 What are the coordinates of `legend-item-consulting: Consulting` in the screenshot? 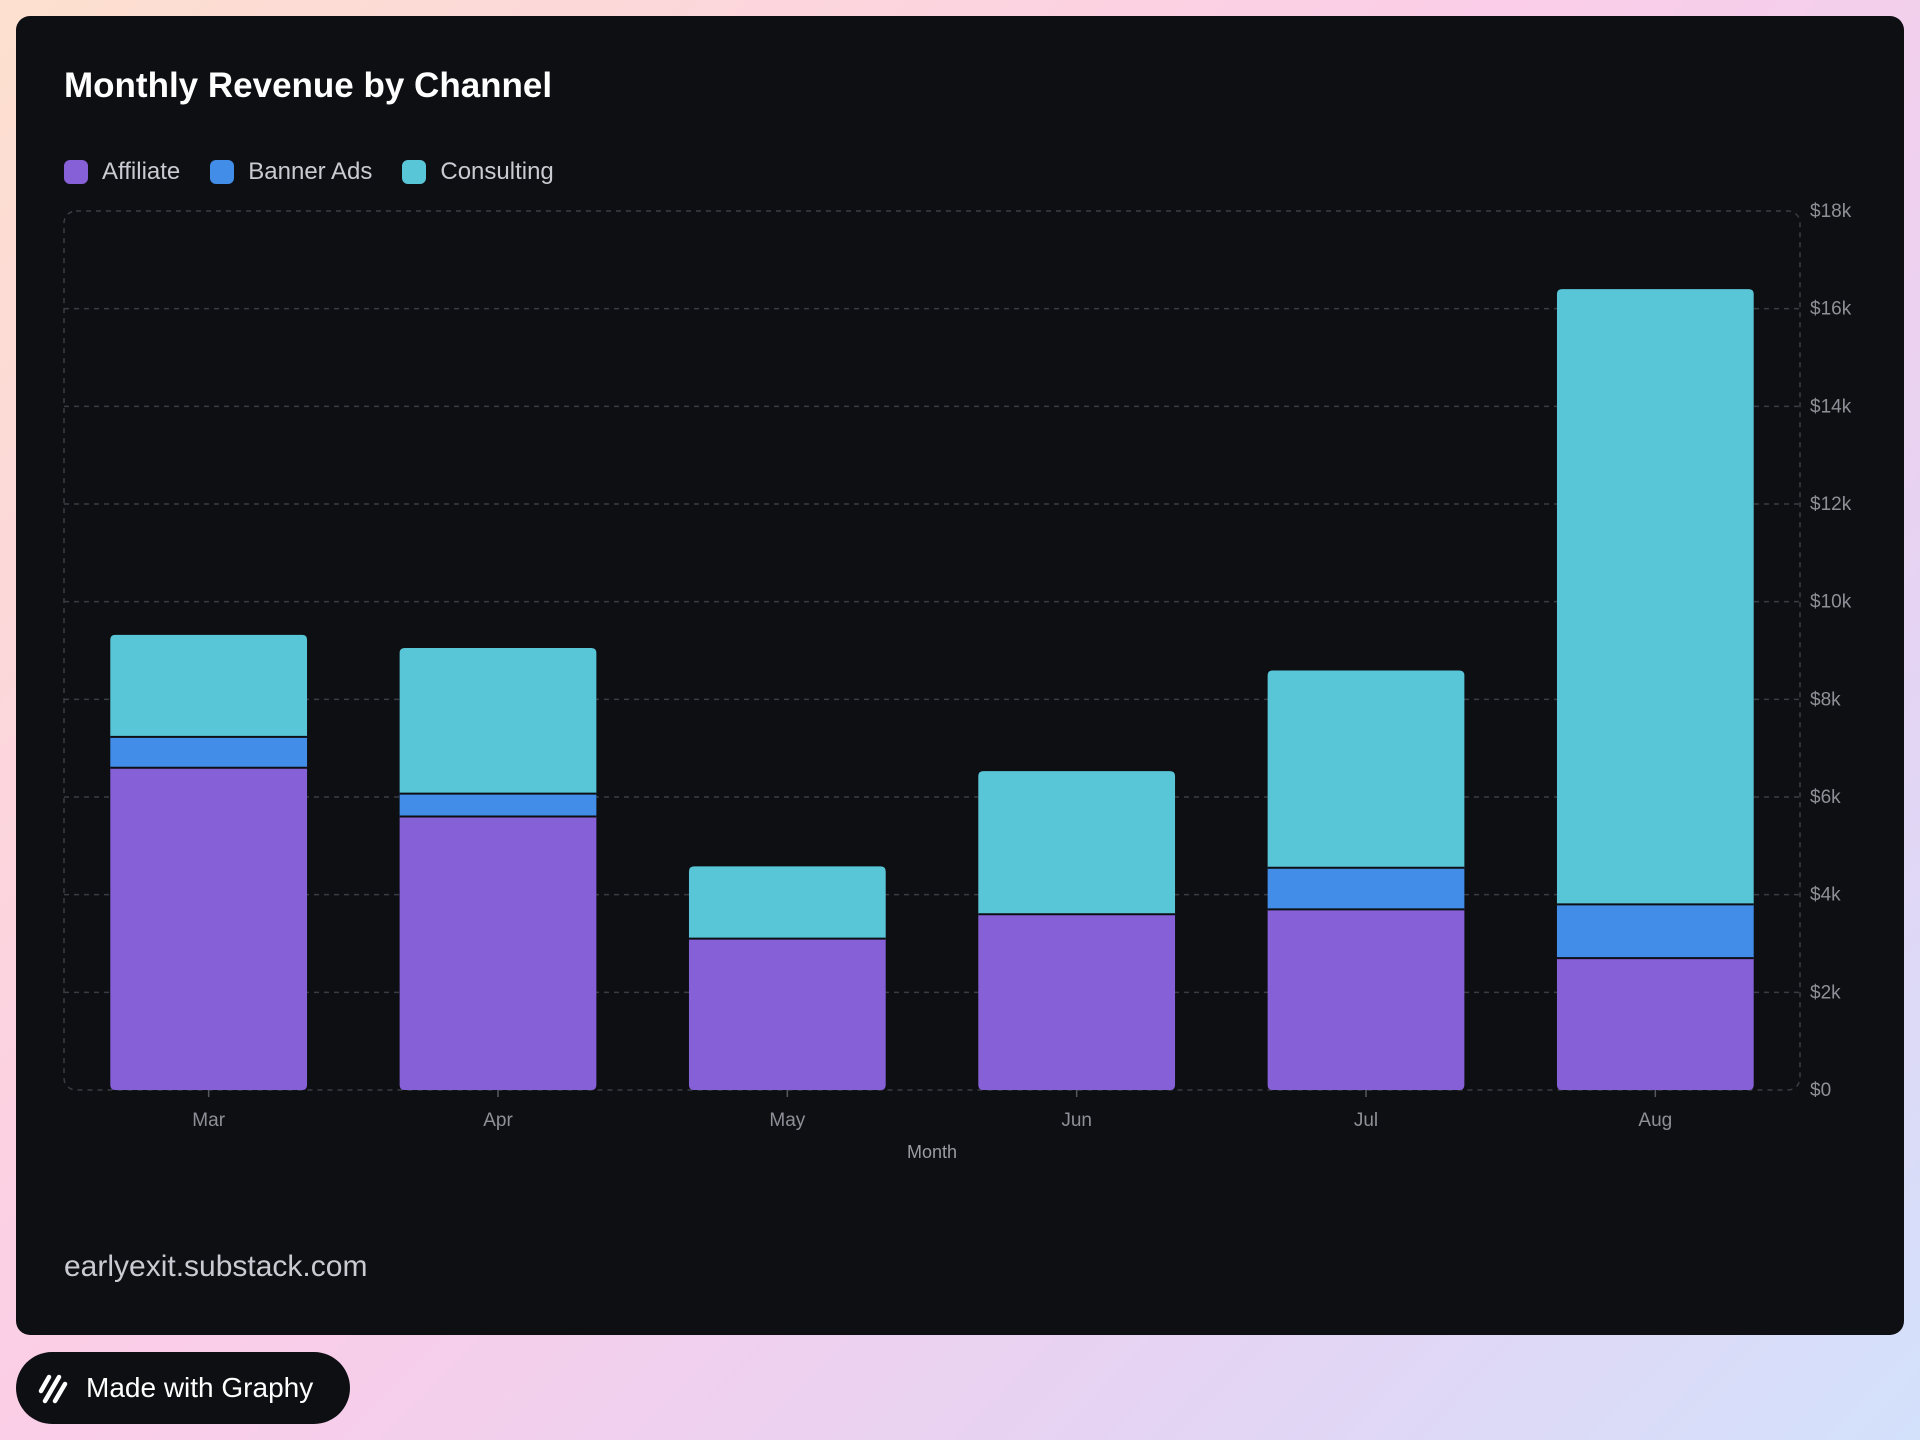 It's located at (478, 172).